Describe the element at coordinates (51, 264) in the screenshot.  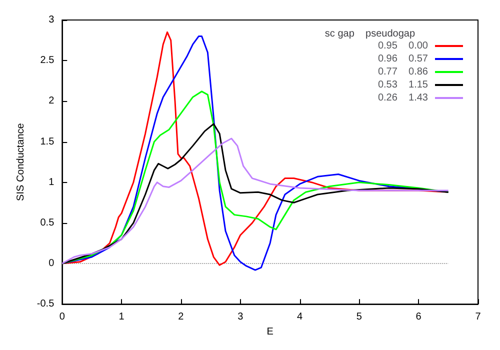
I see `y-tick-label: 0` at that location.